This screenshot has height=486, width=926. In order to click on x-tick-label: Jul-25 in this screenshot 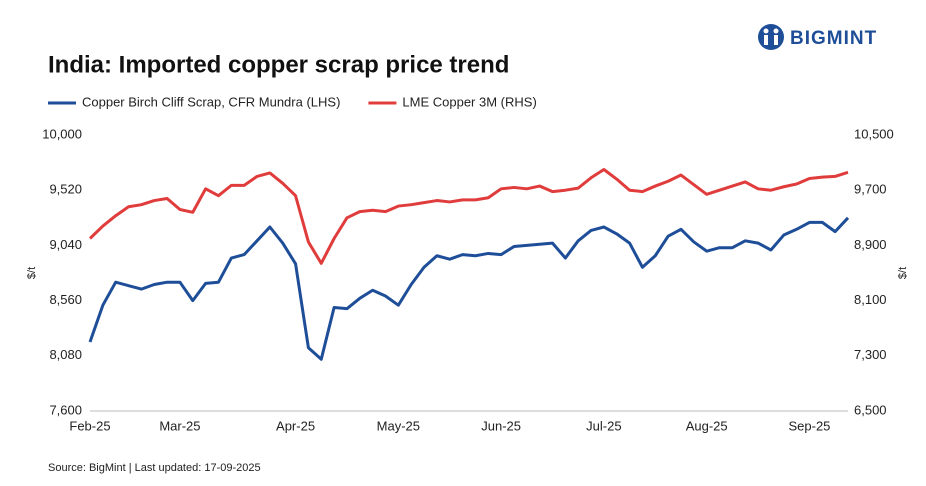, I will do `click(603, 425)`.